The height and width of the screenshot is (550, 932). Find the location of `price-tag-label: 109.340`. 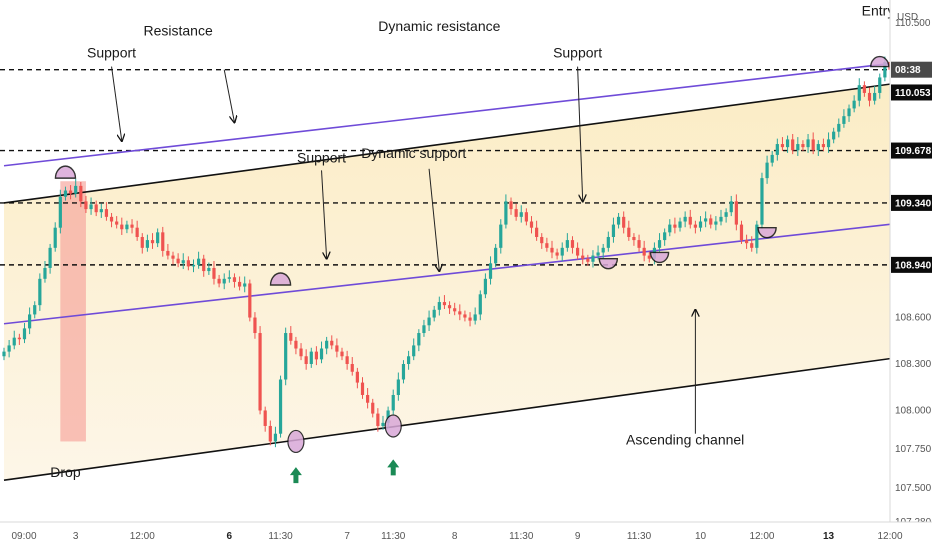

price-tag-label: 109.340 is located at coordinates (913, 203).